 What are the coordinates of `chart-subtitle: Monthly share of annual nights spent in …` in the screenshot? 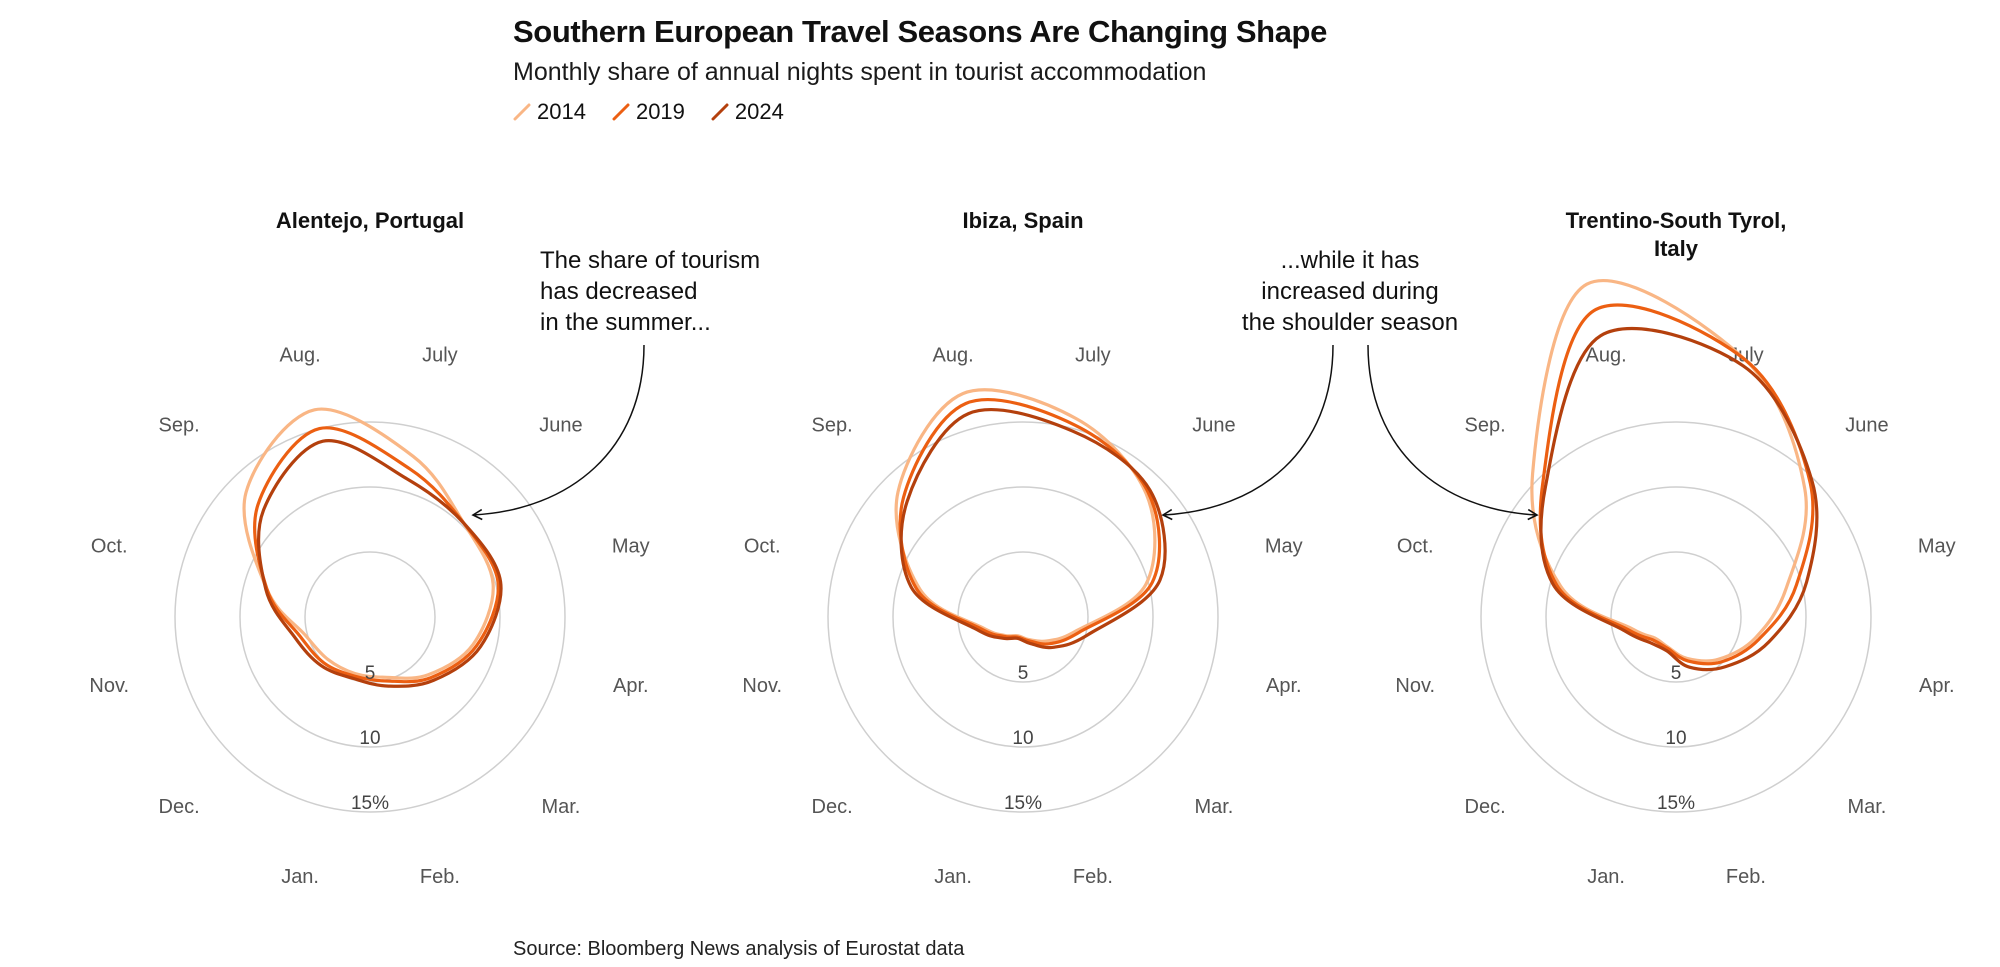 It's located at (860, 72).